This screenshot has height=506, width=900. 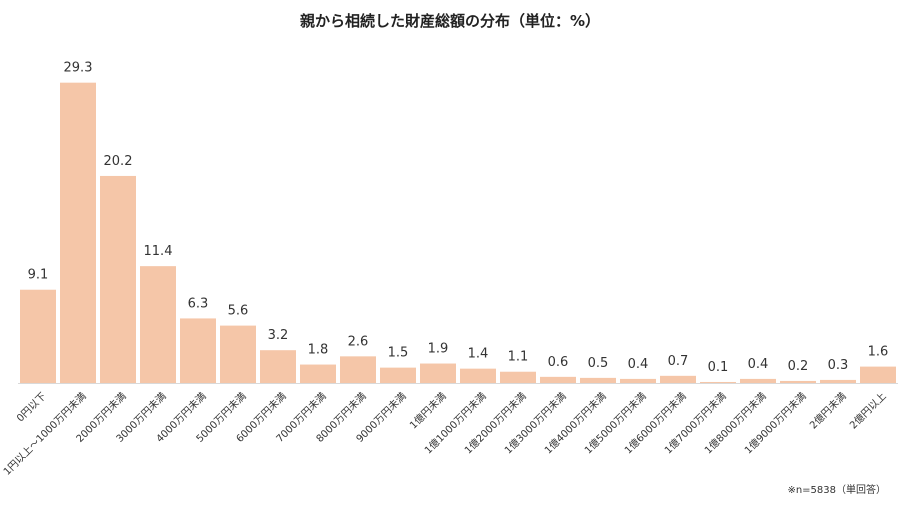 I want to click on category-label-21: 2億円以上, so click(x=868, y=410).